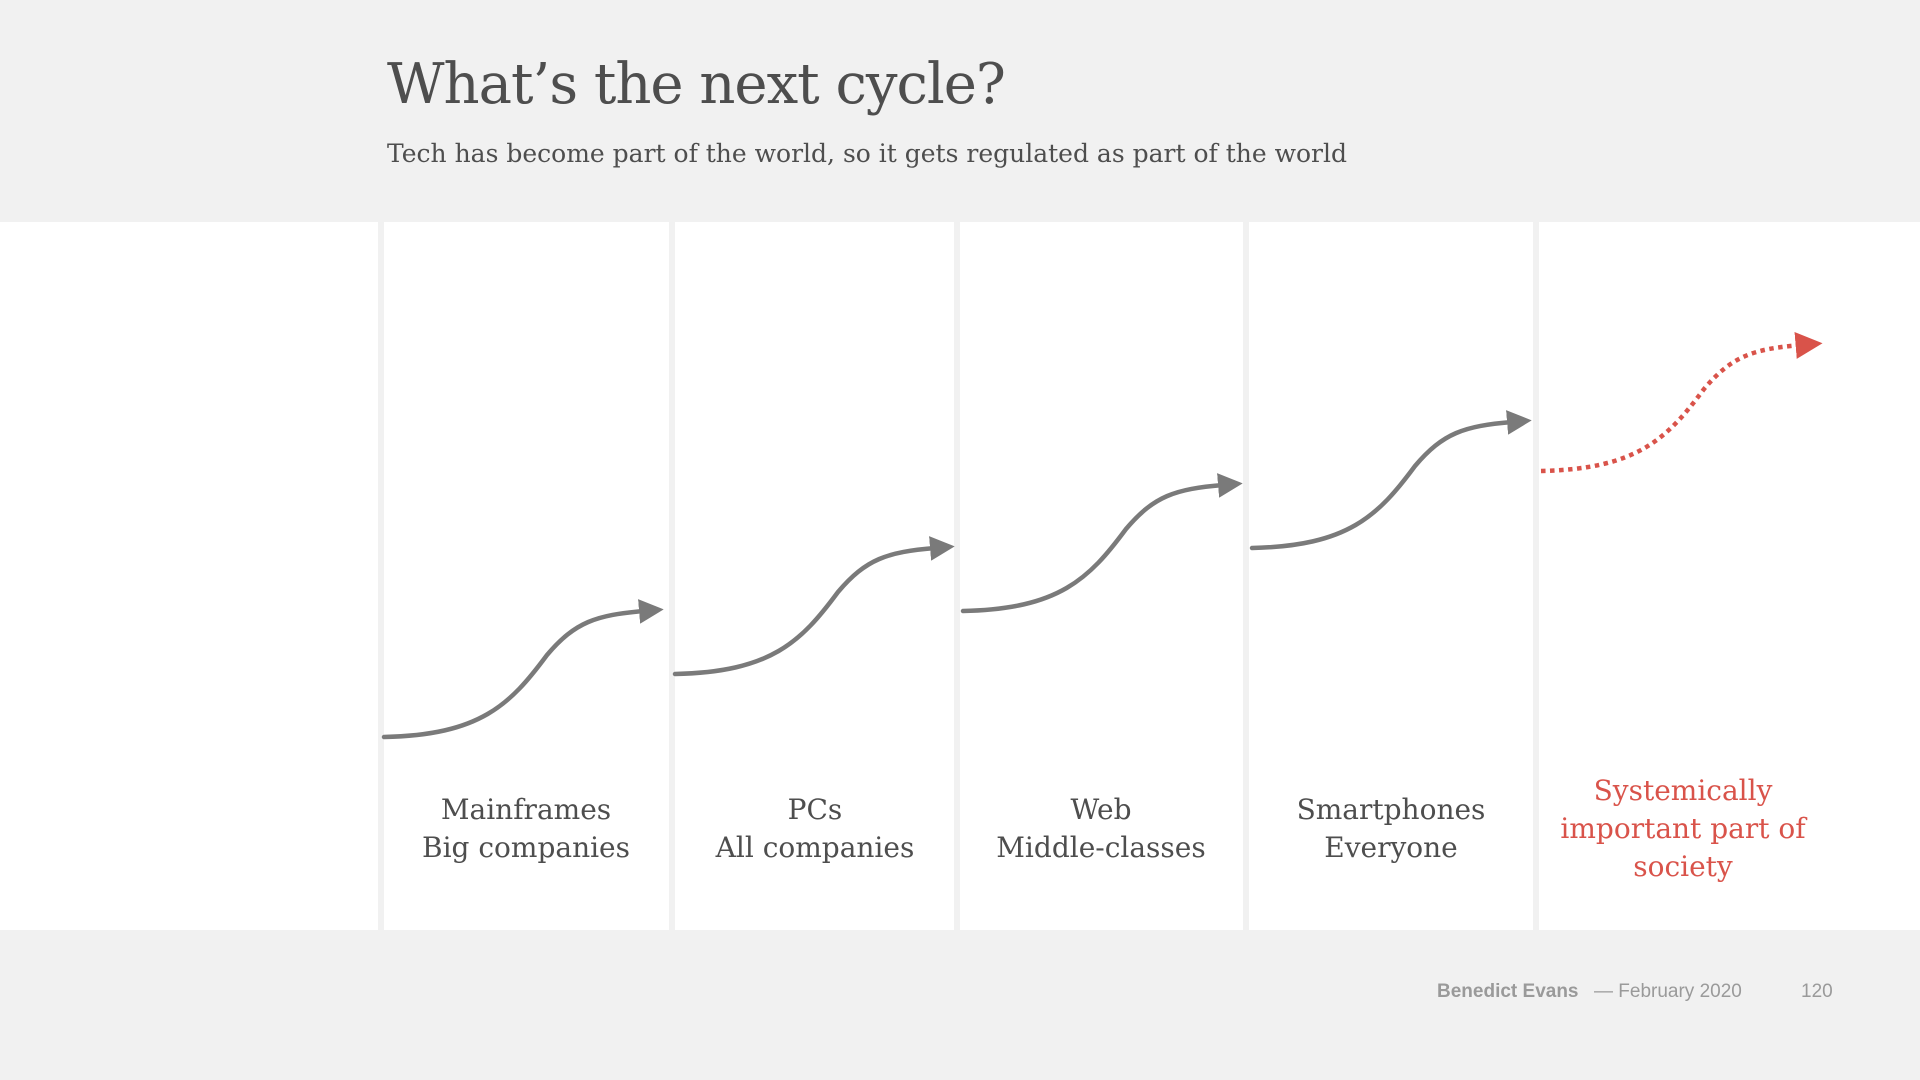 This screenshot has width=1920, height=1080. What do you see at coordinates (696, 84) in the screenshot?
I see `slide-title: What’s the next cycle?` at bounding box center [696, 84].